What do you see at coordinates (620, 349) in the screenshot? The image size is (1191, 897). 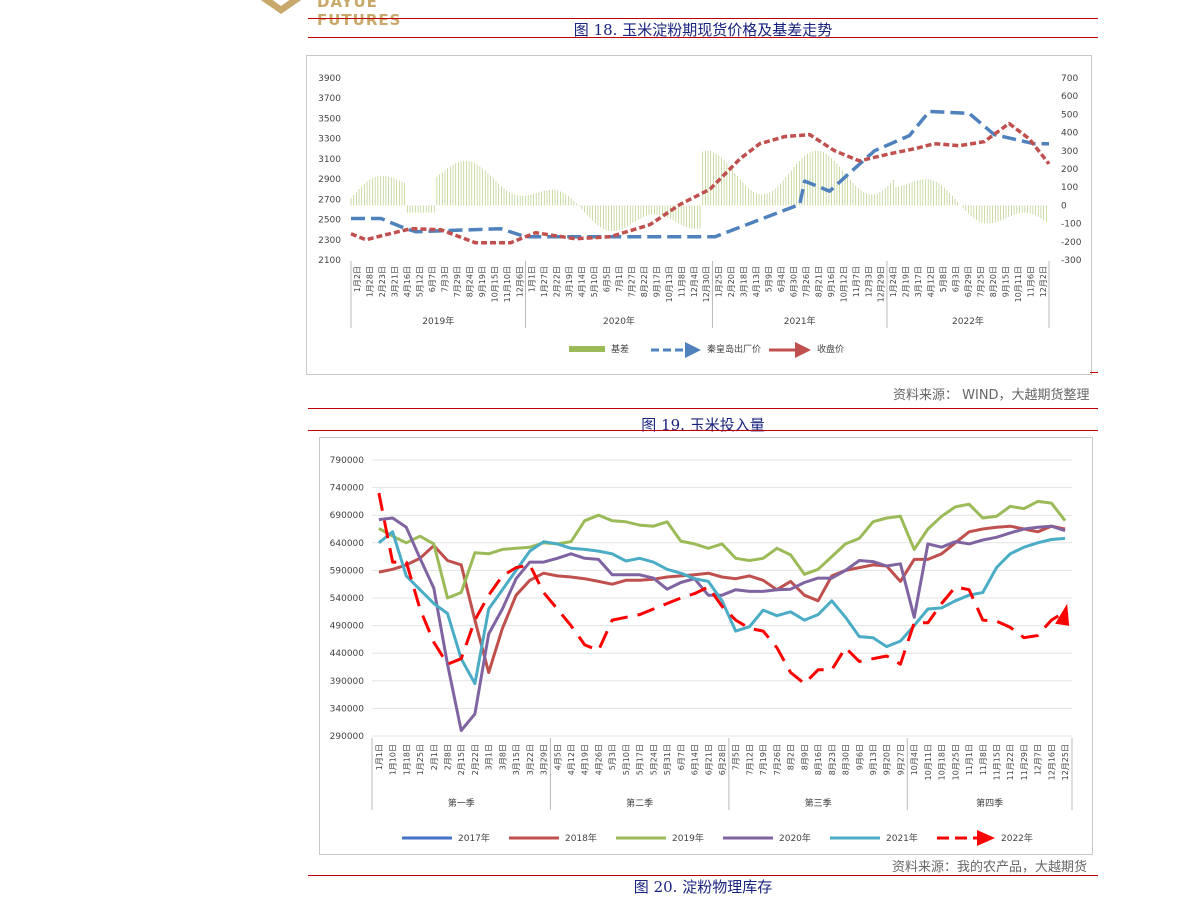 I see `legend-label: 基差` at bounding box center [620, 349].